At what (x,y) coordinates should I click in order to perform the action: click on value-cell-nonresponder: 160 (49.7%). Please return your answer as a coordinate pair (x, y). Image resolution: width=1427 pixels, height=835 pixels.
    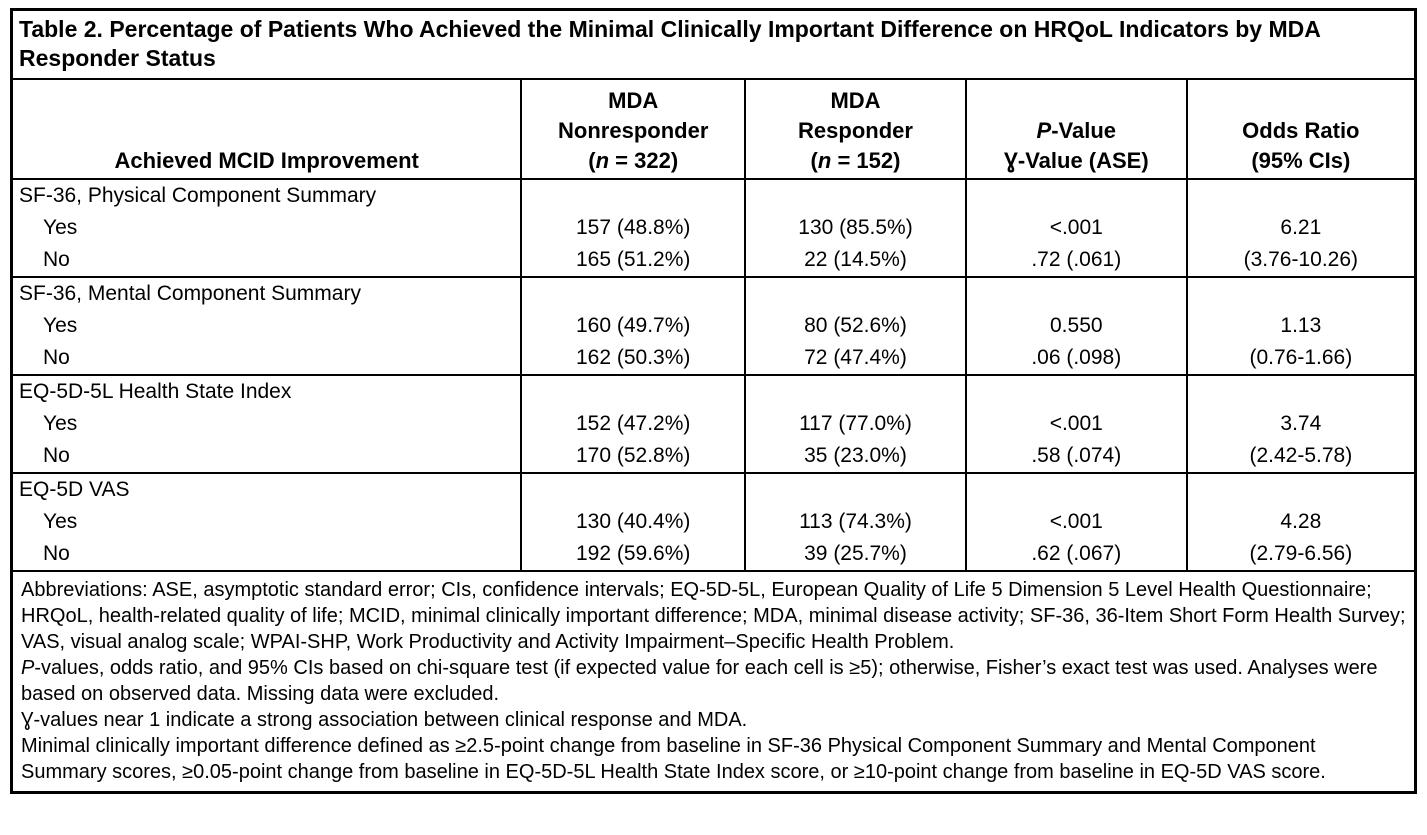
    Looking at the image, I should click on (634, 326).